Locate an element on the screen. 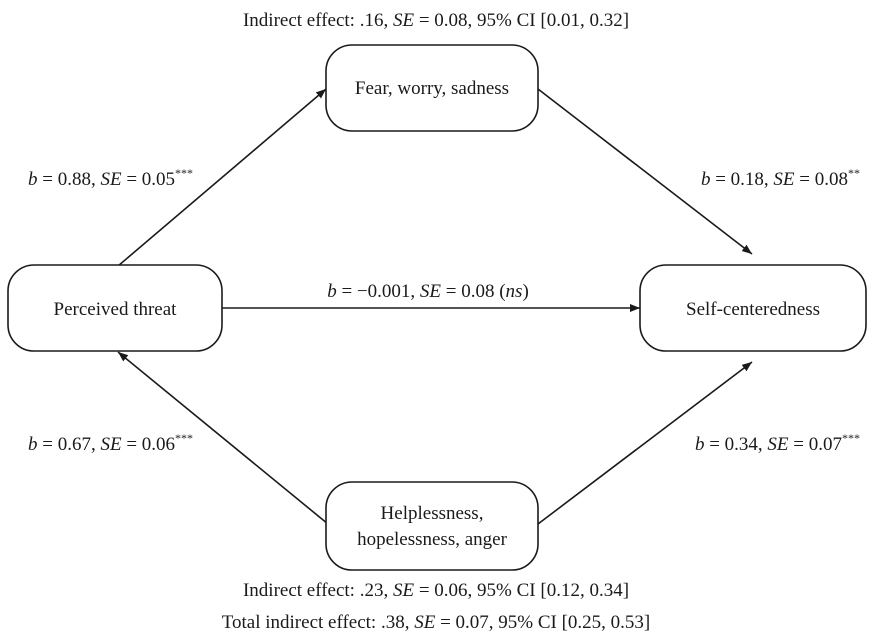 The image size is (872, 639). node-threat-label: Perceived threat is located at coordinates (116, 309).